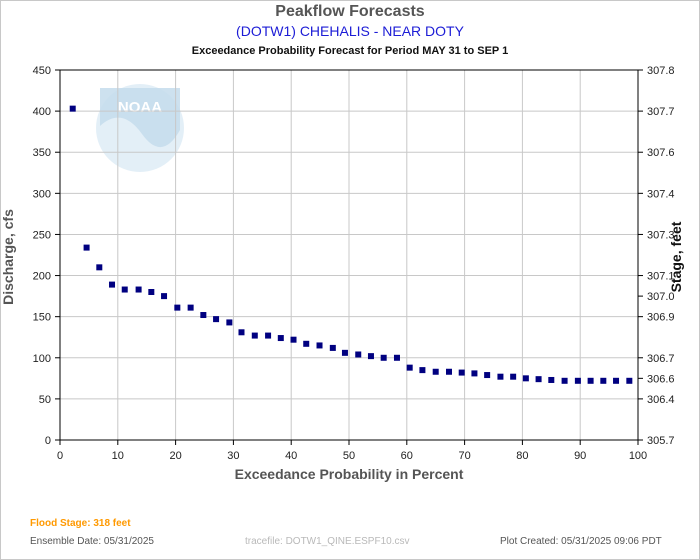  I want to click on x-tick-label: 80, so click(522, 456).